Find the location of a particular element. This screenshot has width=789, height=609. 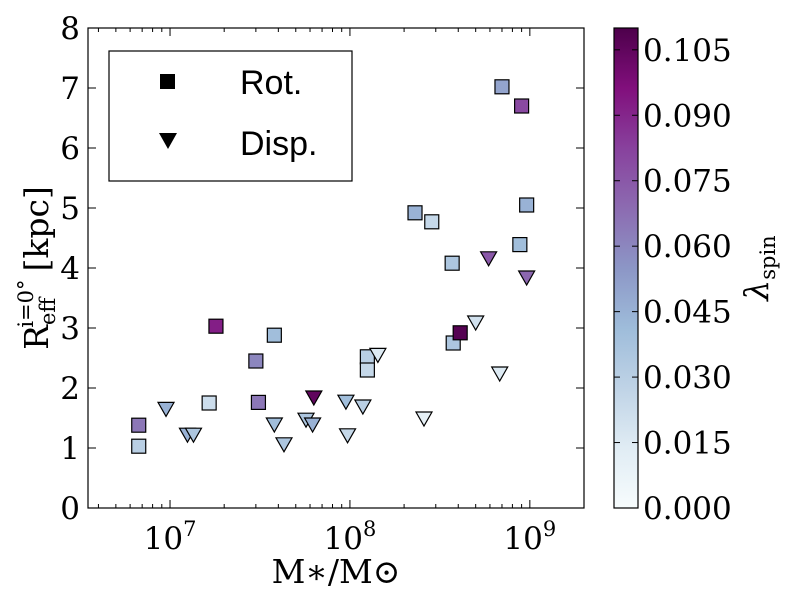

x-axis-title: M∗/M⊙ is located at coordinates (336, 571).